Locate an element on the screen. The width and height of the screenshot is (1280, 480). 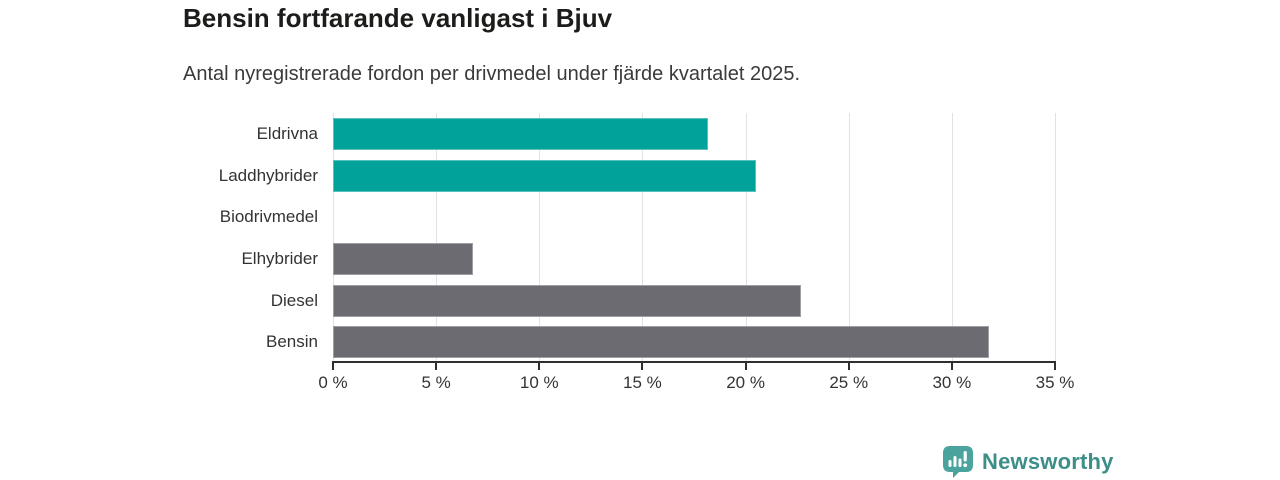
bar-laddhybrider is located at coordinates (544, 175).